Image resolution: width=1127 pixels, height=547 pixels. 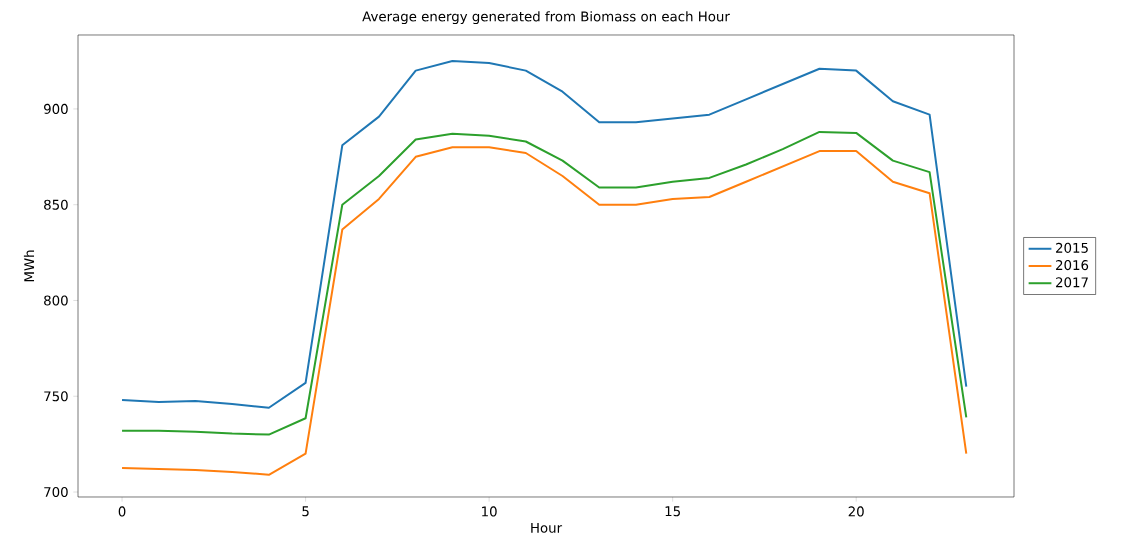 I want to click on chart-title: Average energy generated from Biomass on each Hour, so click(x=546, y=18).